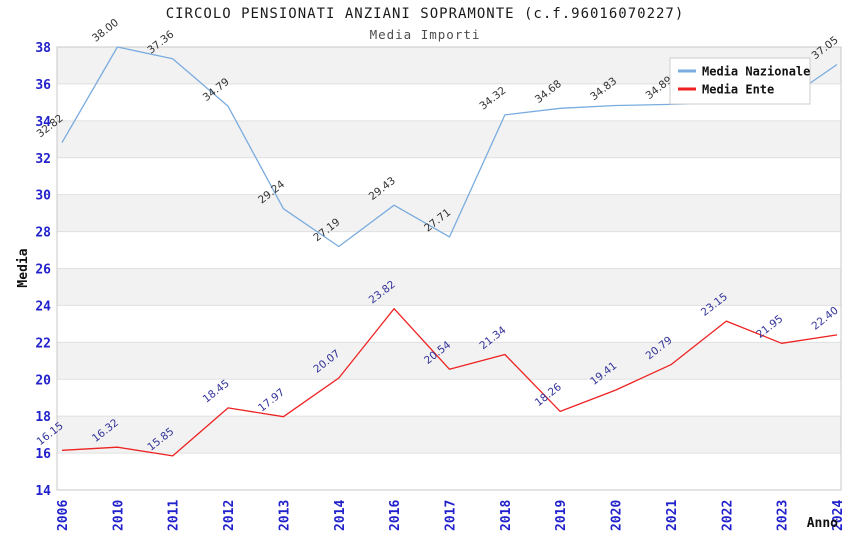 This screenshot has width=850, height=550. Describe the element at coordinates (561, 515) in the screenshot. I see `x-tick-label: 2019` at that location.